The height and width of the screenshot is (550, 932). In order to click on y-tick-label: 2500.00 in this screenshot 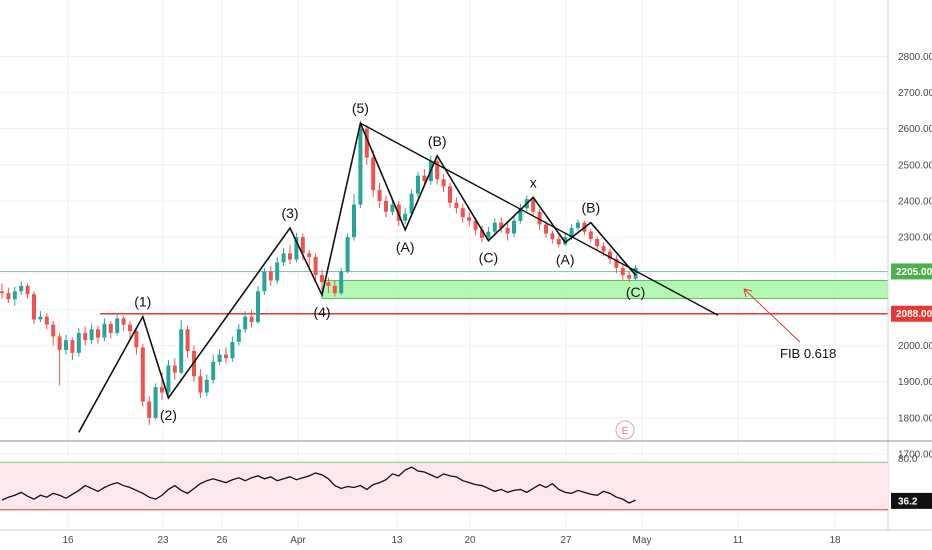, I will do `click(915, 165)`.